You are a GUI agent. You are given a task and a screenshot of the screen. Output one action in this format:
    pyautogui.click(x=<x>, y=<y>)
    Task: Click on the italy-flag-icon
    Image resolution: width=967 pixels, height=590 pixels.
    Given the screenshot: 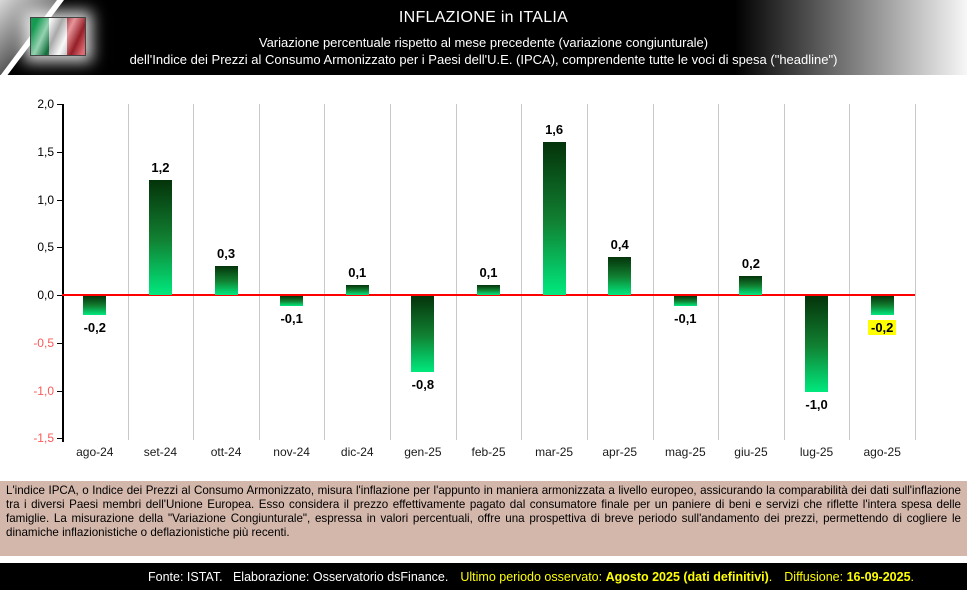 What is the action you would take?
    pyautogui.click(x=58, y=36)
    